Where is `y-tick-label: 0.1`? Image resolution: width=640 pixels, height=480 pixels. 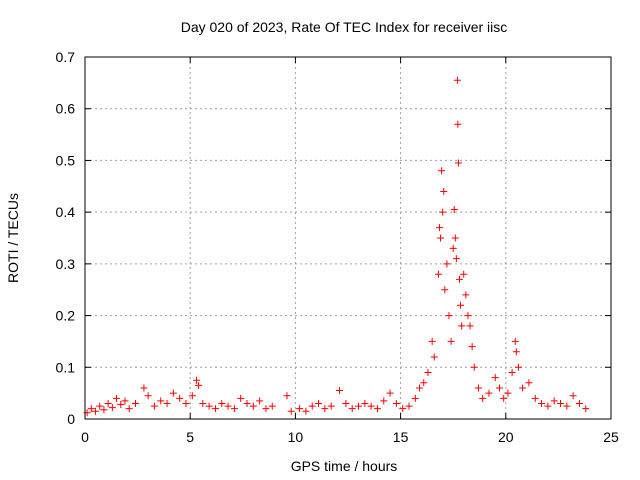
y-tick-label: 0.1 is located at coordinates (66, 367).